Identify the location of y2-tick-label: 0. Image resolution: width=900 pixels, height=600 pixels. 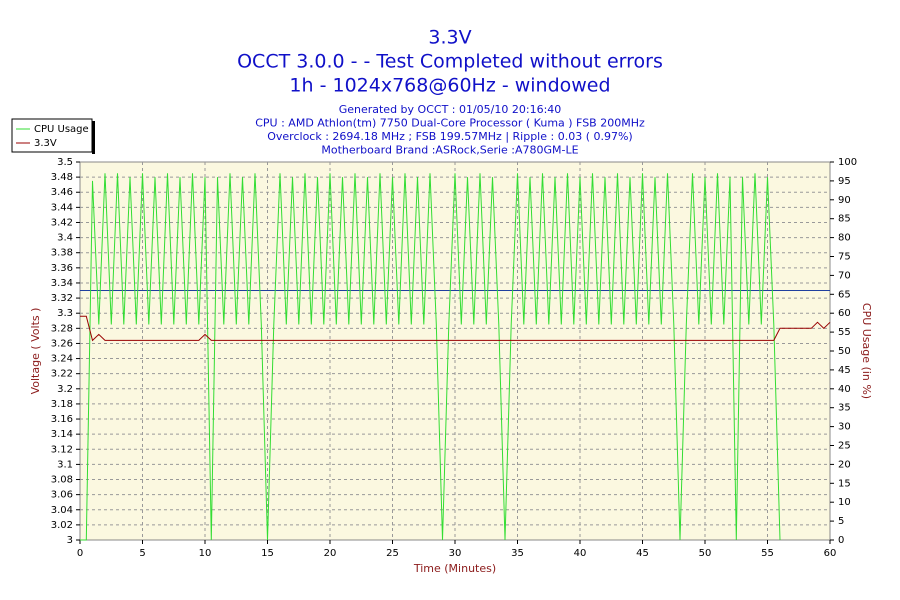
(841, 540).